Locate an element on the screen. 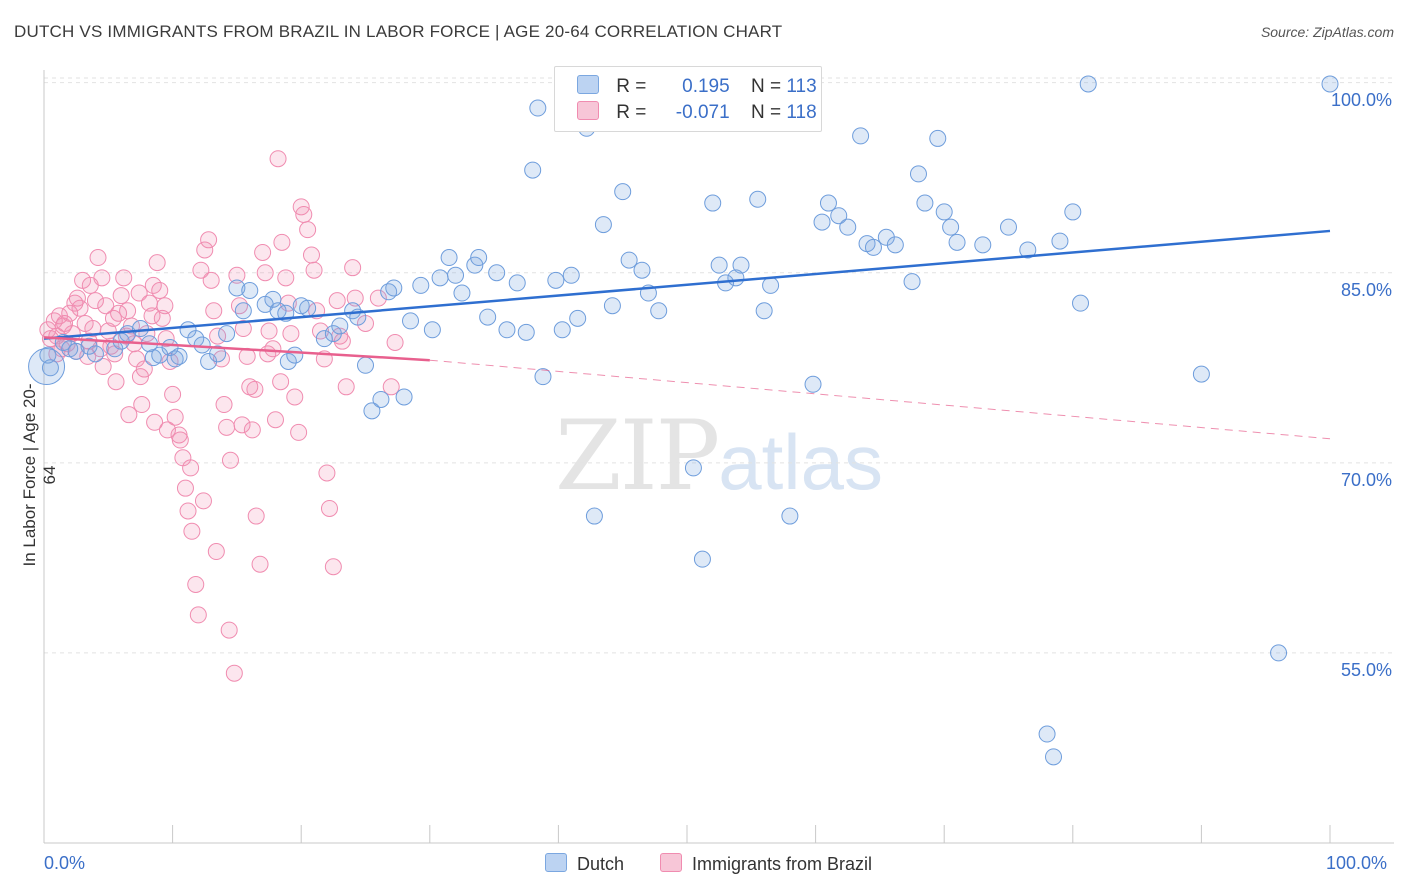  legend-dutch-r-value: 0.195 is located at coordinates (706, 86).